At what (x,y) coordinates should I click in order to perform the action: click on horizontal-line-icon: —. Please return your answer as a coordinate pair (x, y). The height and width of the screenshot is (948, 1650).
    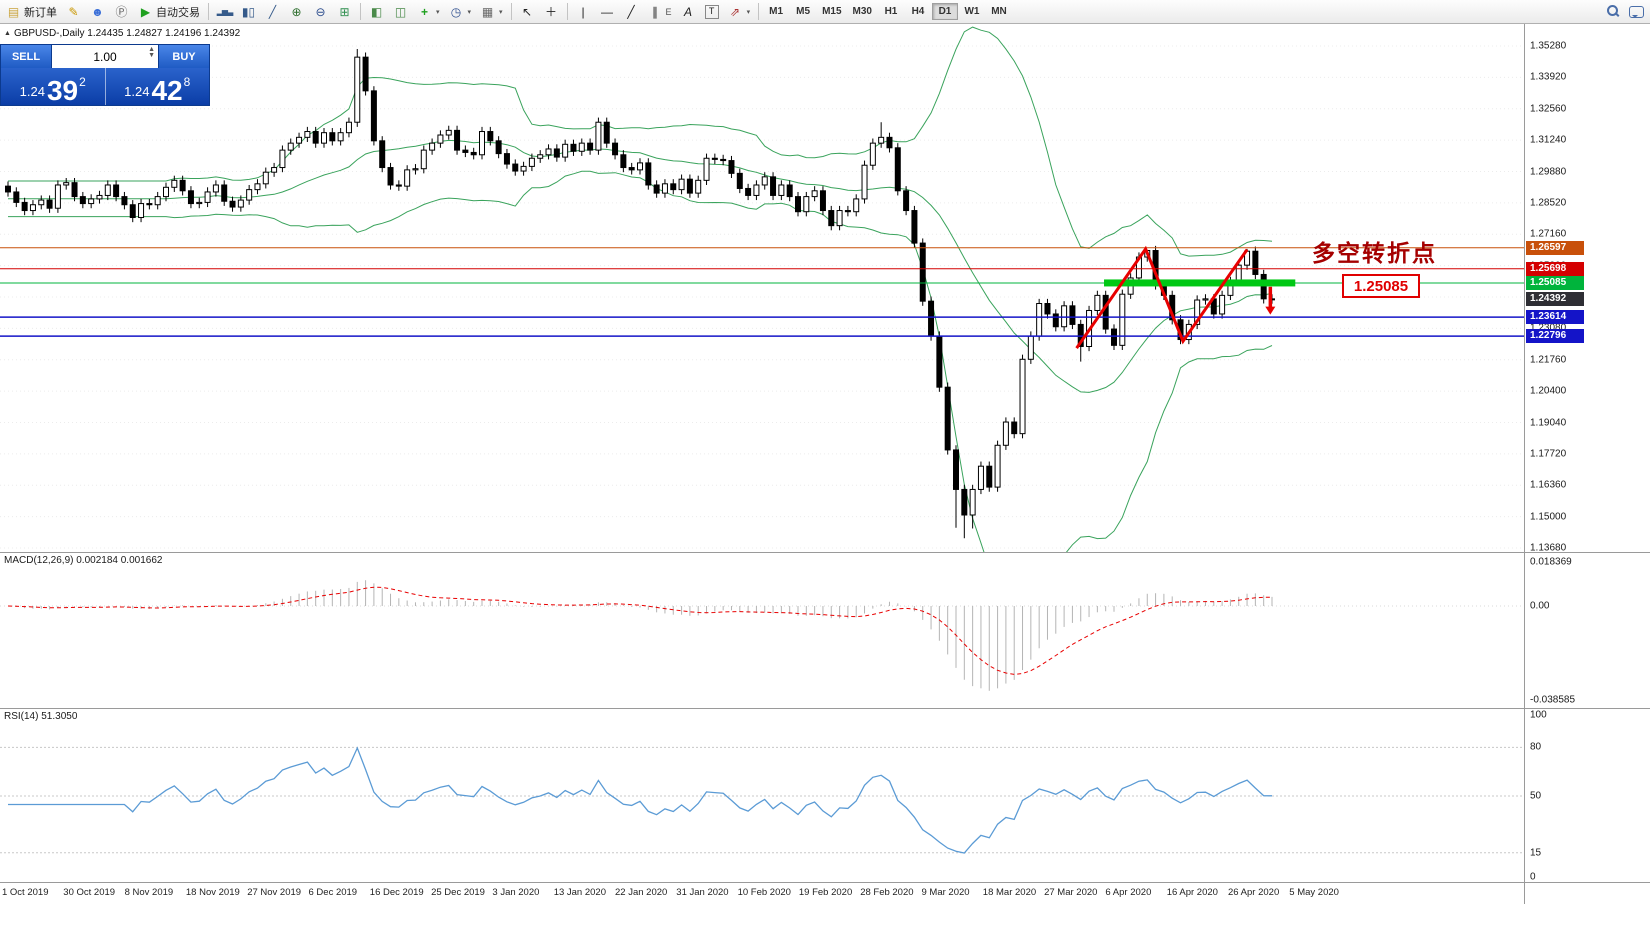
    Looking at the image, I should click on (607, 11).